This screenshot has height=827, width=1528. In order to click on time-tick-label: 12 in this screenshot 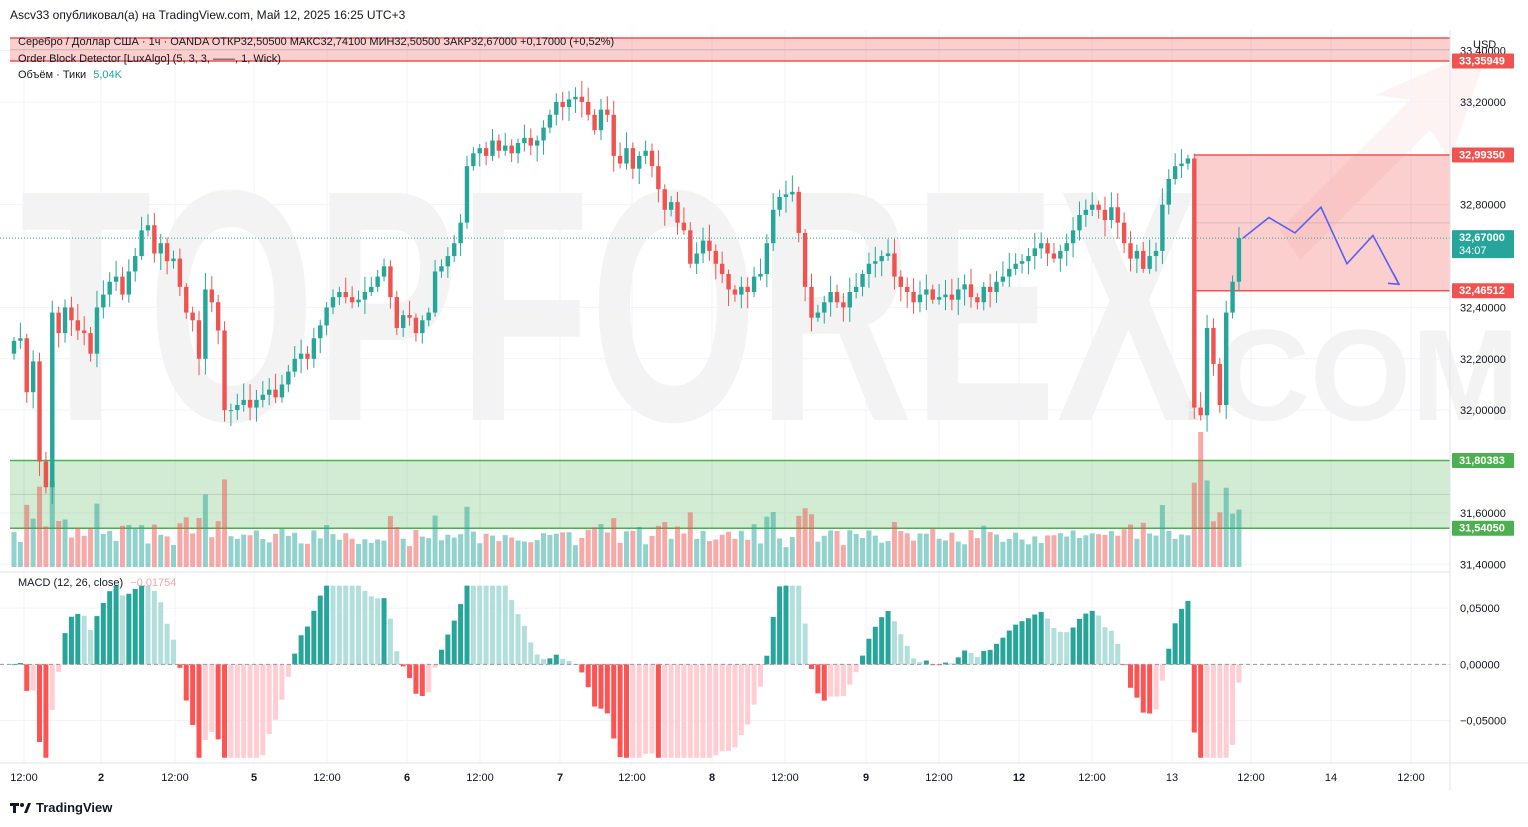, I will do `click(1019, 778)`.